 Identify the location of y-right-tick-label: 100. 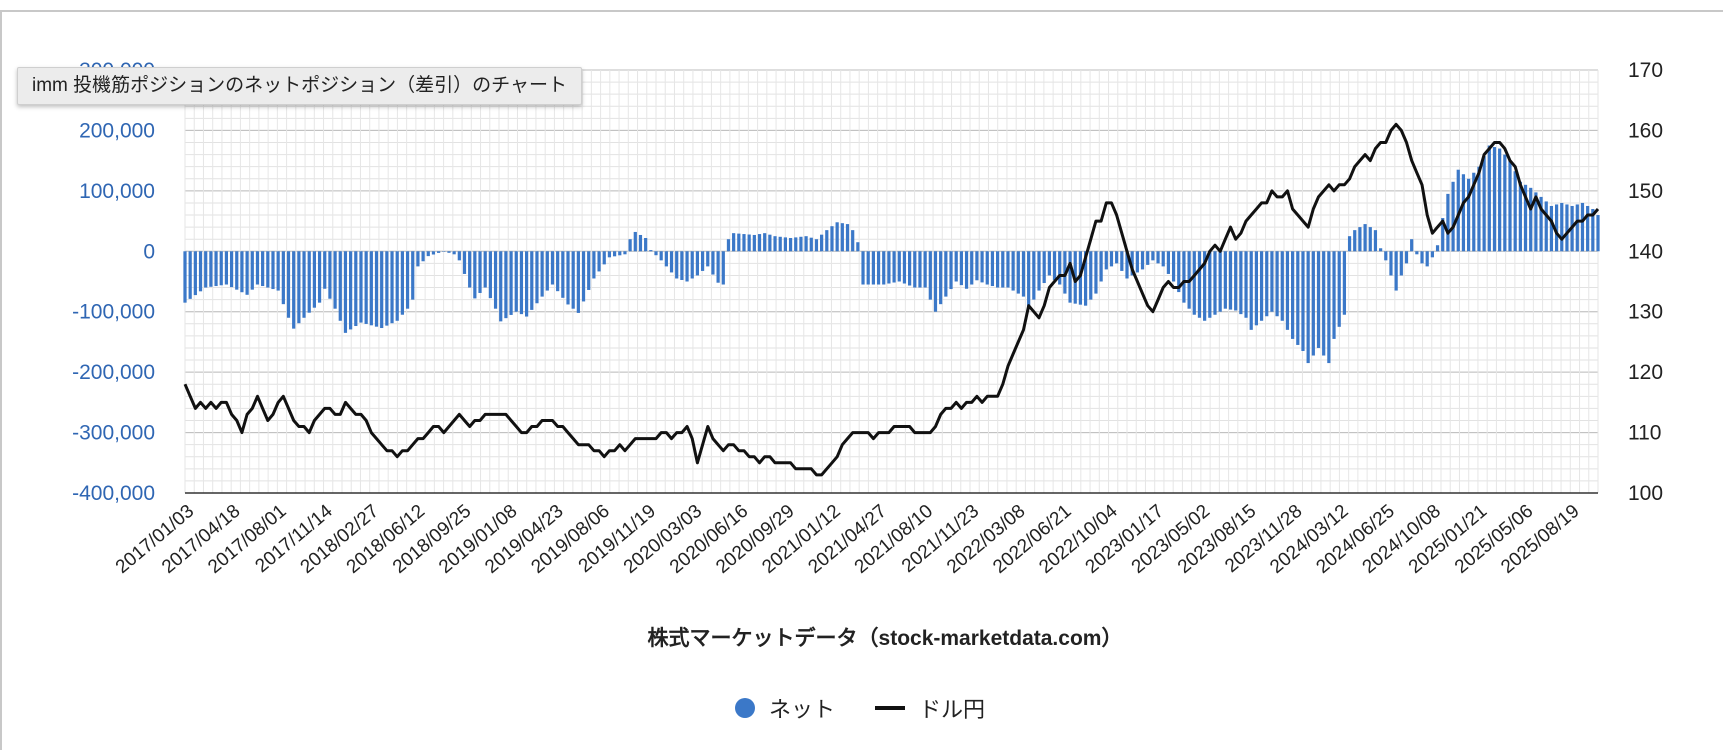
(1645, 493).